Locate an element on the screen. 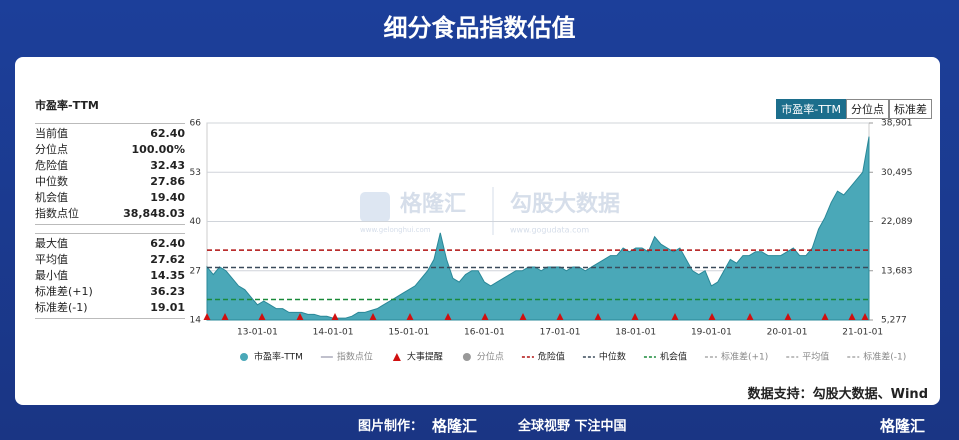  stat-label: 标准差(+1) is located at coordinates (64, 291).